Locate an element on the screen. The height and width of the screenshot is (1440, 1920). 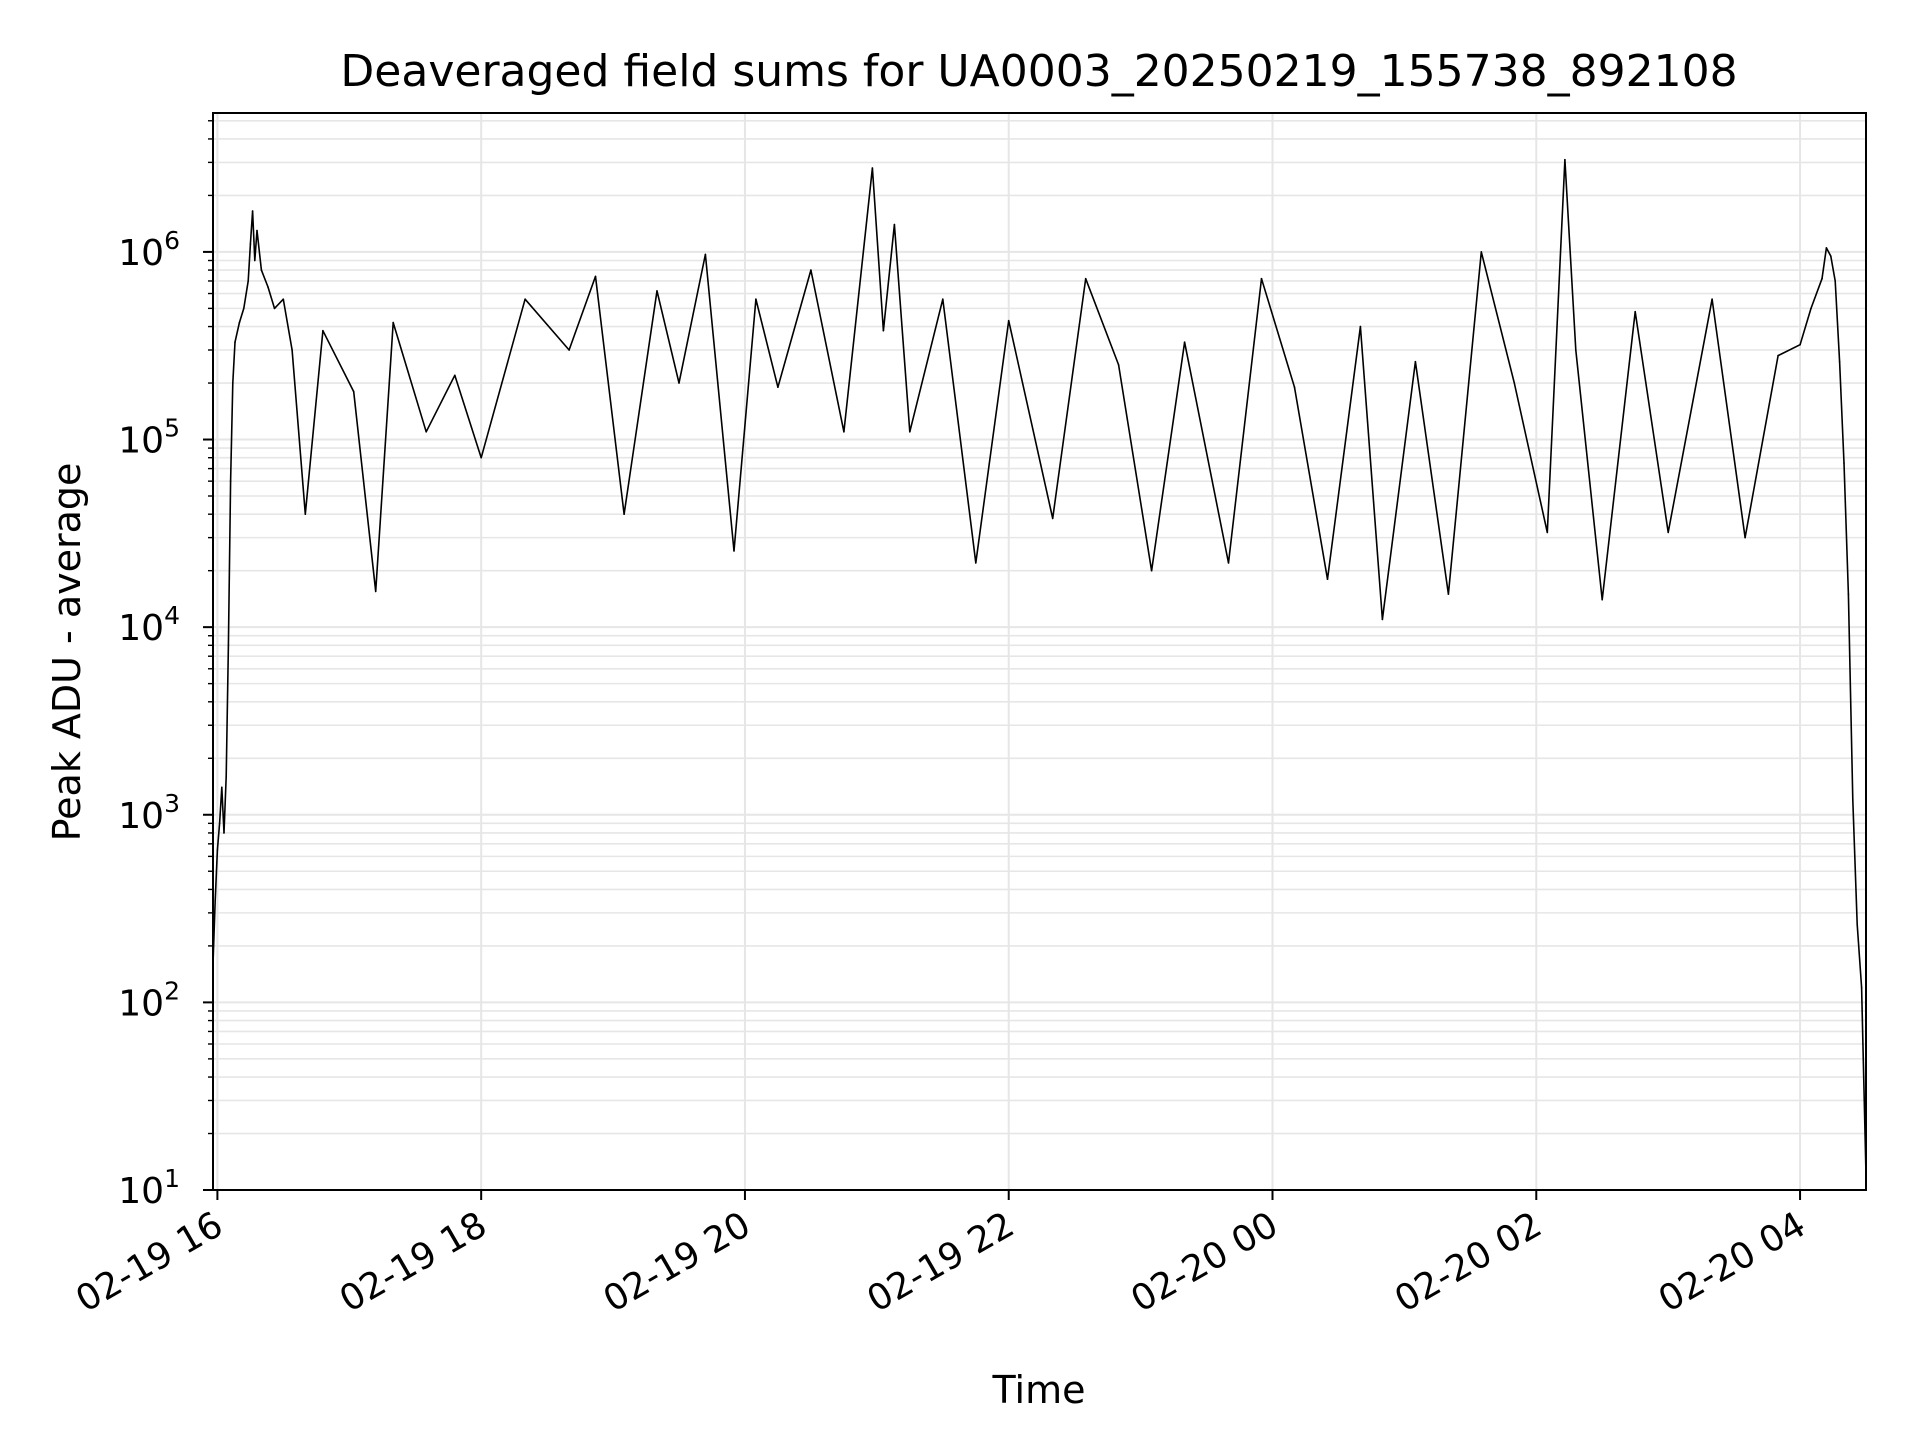
x-tick-label: 02-20 04 is located at coordinates (1732, 1262).